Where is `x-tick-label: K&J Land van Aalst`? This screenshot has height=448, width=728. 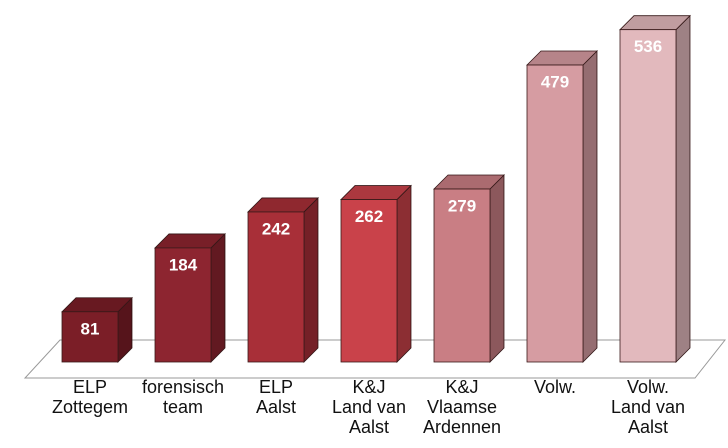 x-tick-label: K&J Land van Aalst is located at coordinates (369, 407).